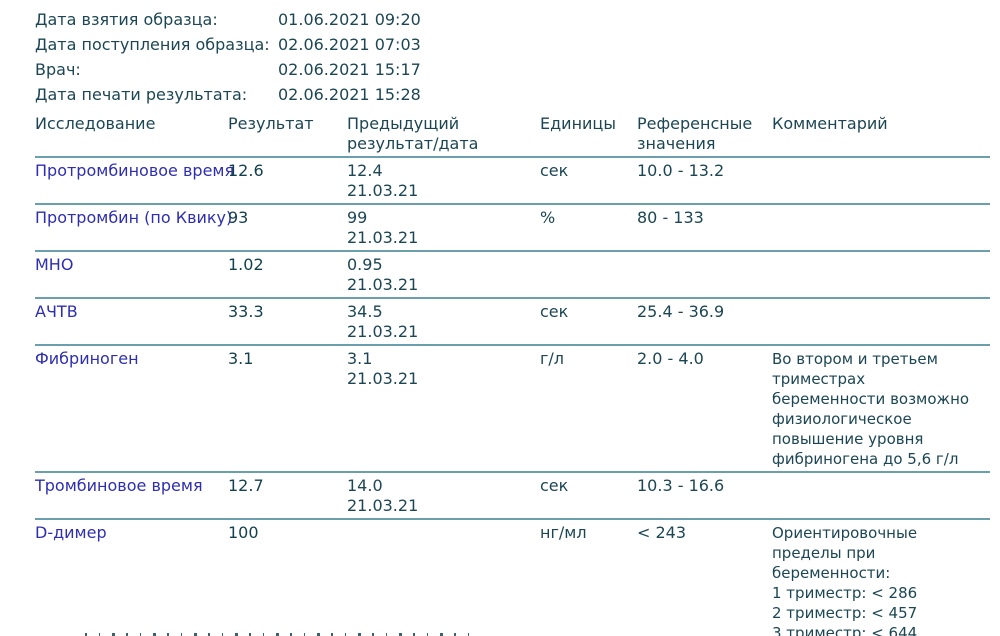 The height and width of the screenshot is (636, 1000). What do you see at coordinates (548, 217) in the screenshot?
I see `units: %` at bounding box center [548, 217].